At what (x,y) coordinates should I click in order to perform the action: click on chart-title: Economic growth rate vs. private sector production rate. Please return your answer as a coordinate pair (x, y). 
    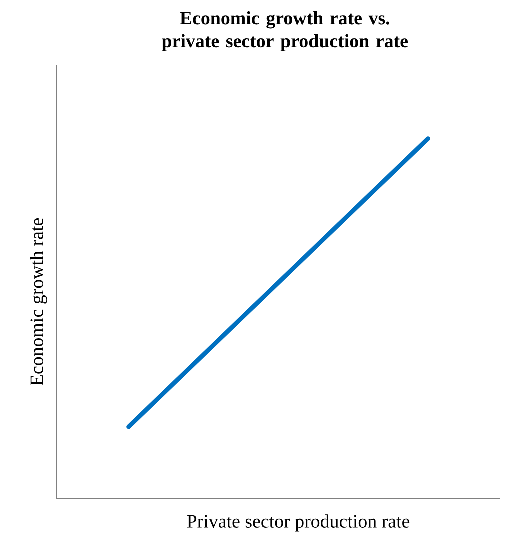
    Looking at the image, I should click on (285, 31).